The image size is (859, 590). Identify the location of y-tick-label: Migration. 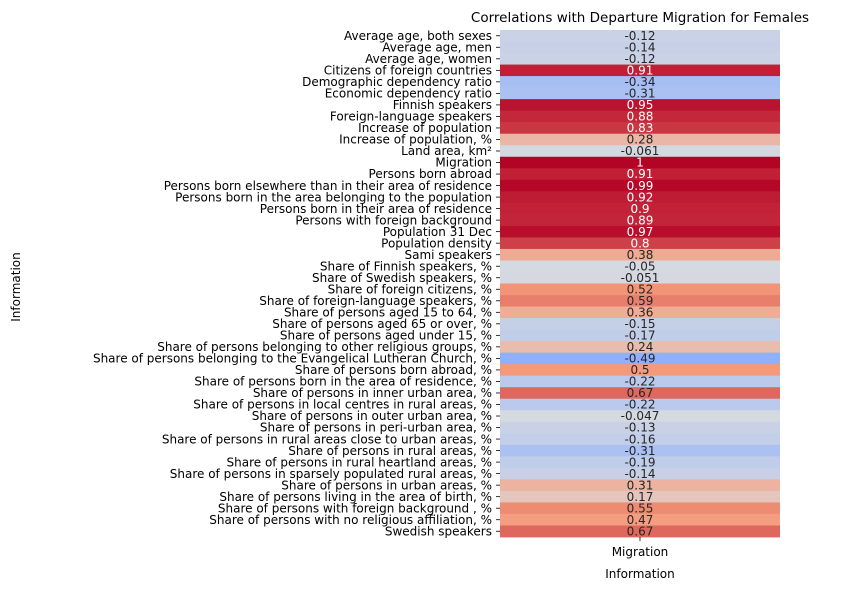
(463, 163).